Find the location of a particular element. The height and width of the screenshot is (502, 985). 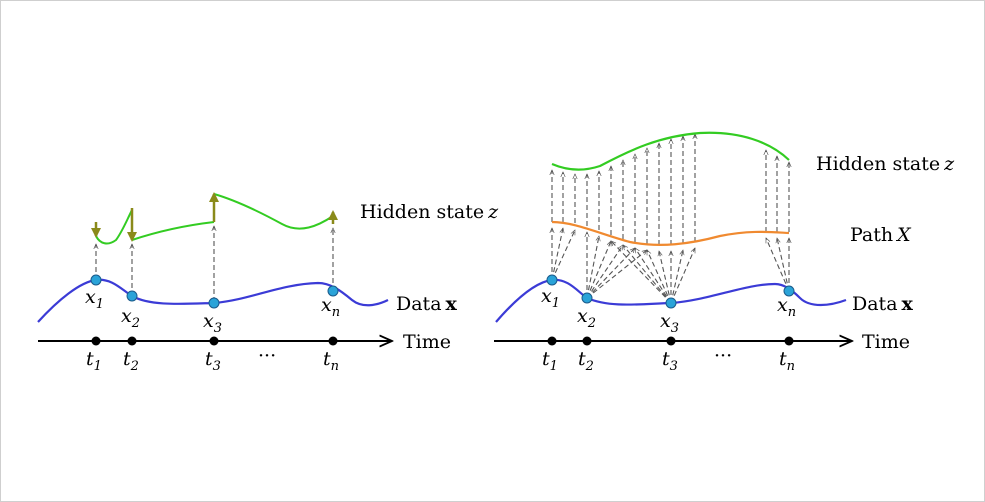

right-path-to-hidden-arrows is located at coordinates (670, 189).